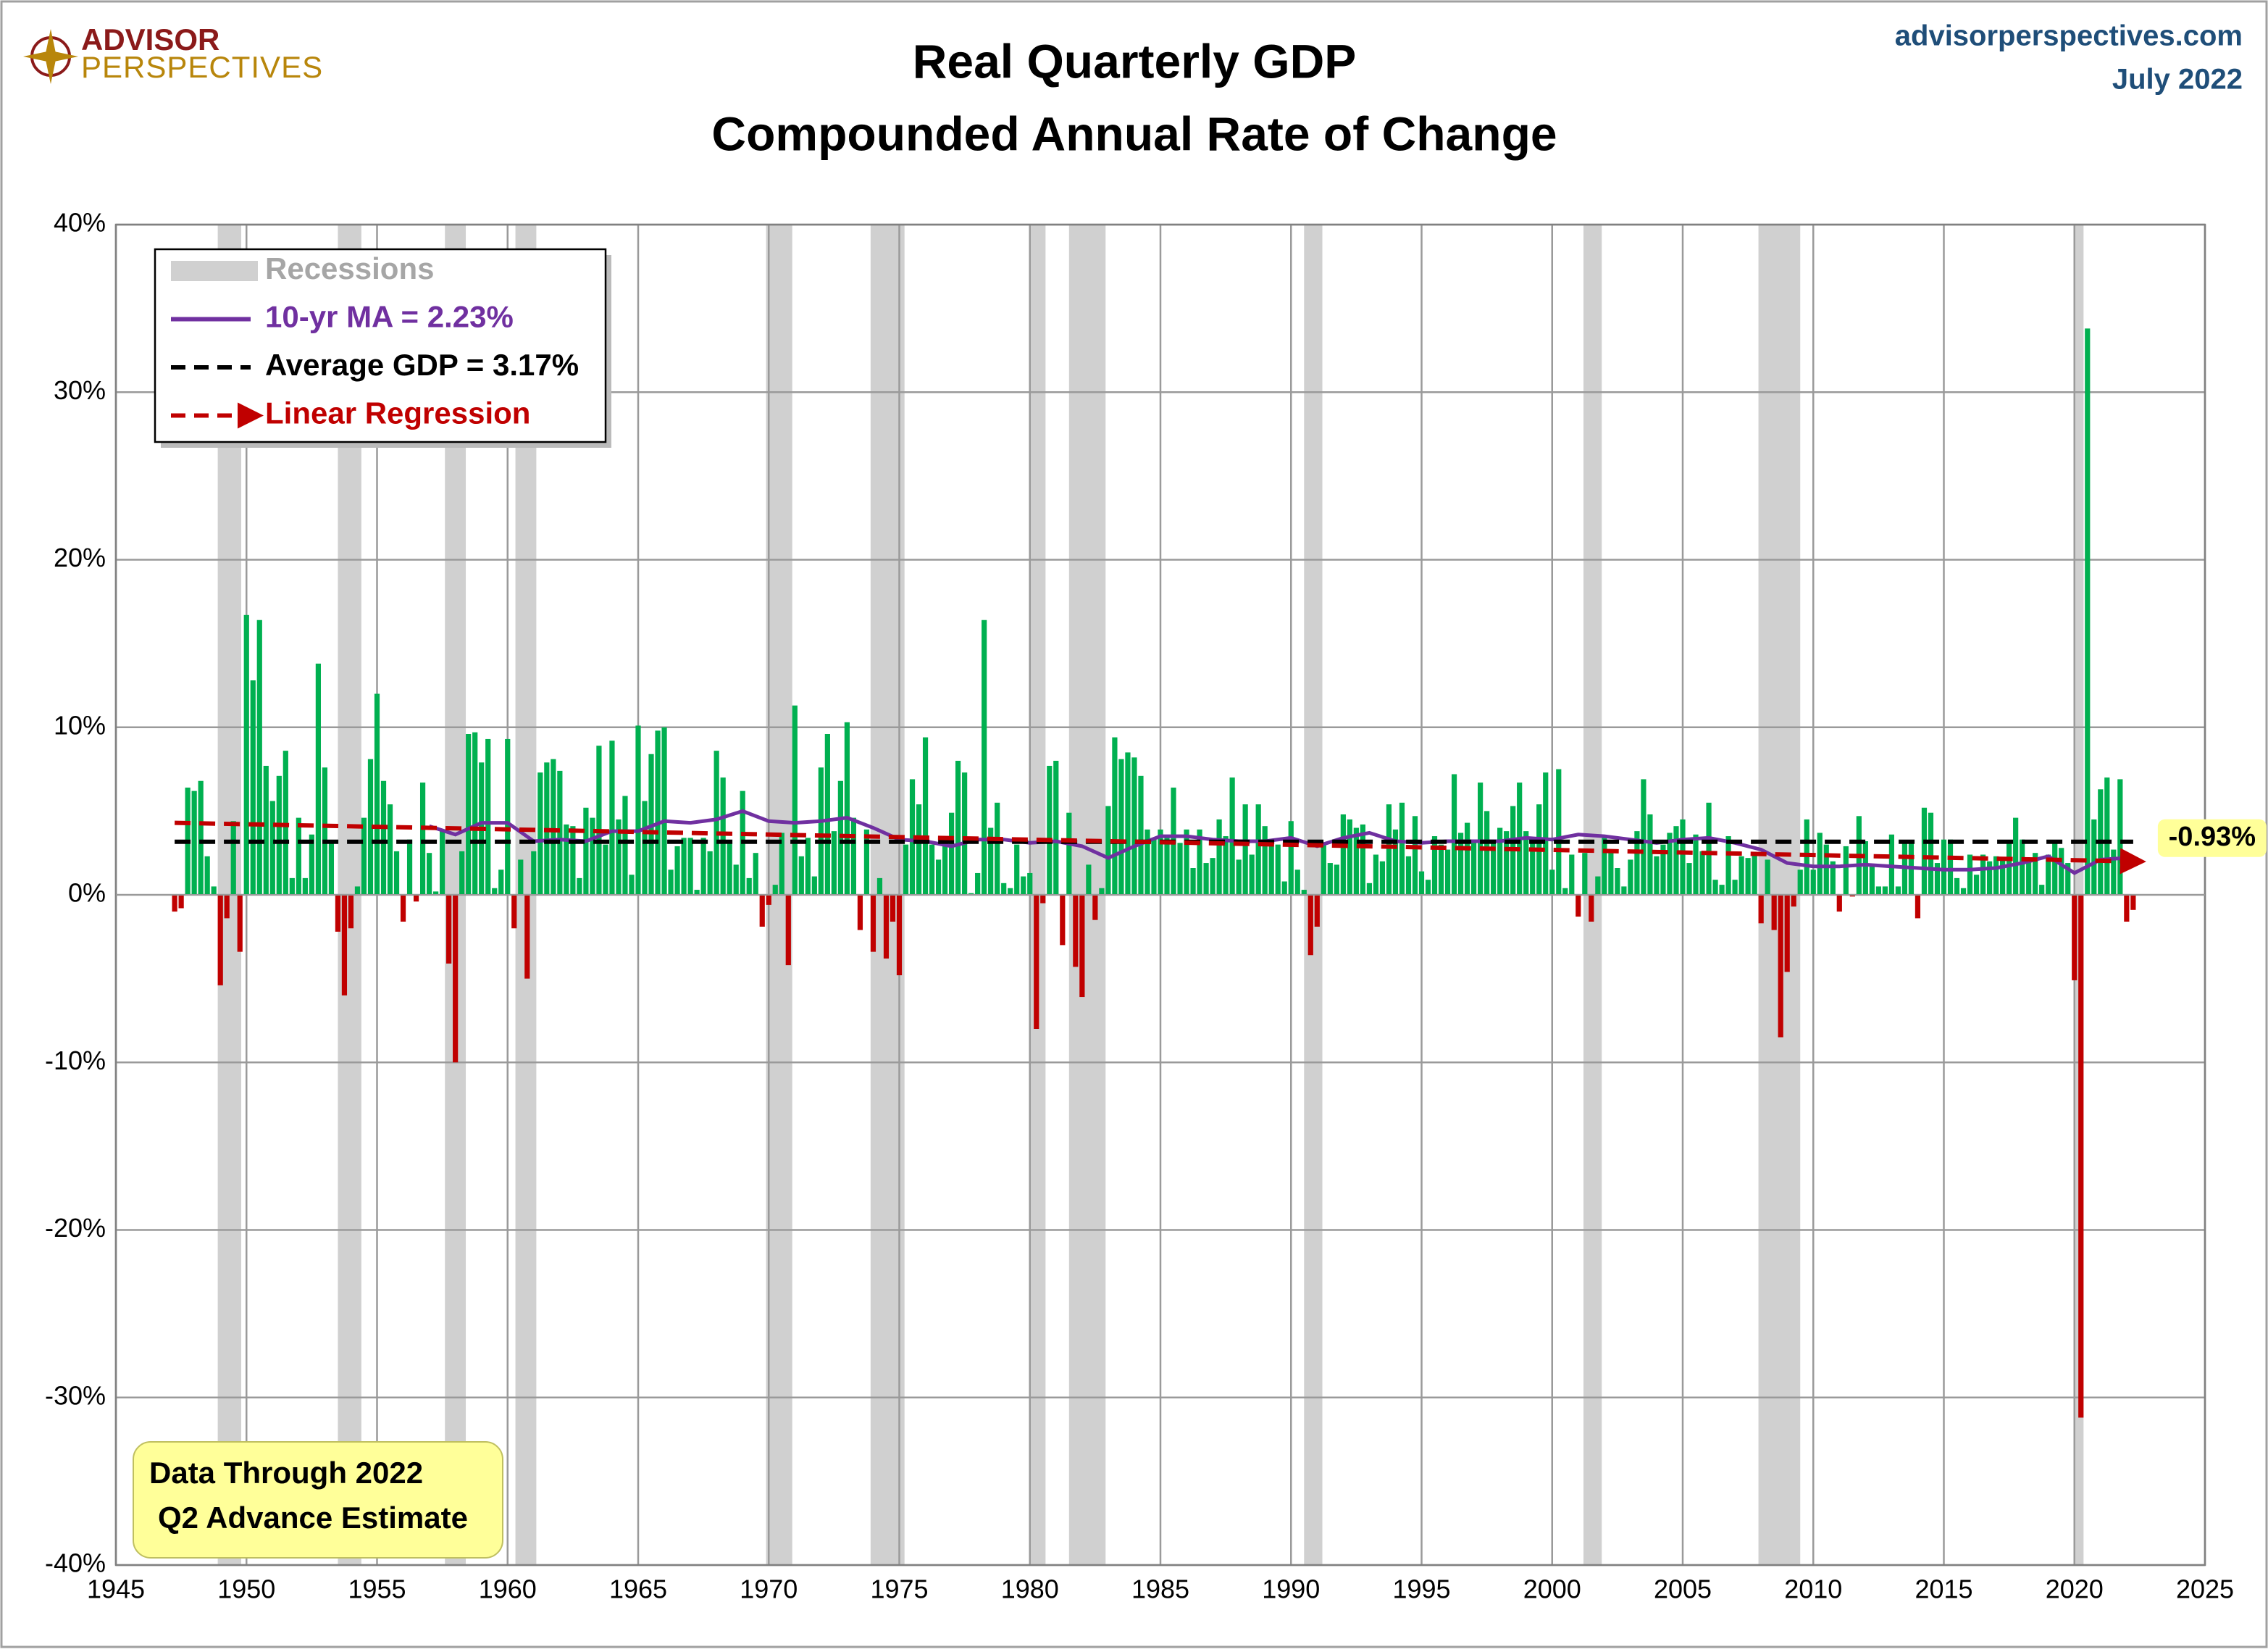 The image size is (2268, 1652). I want to click on note-line: Q2 Advance Estimate, so click(313, 1518).